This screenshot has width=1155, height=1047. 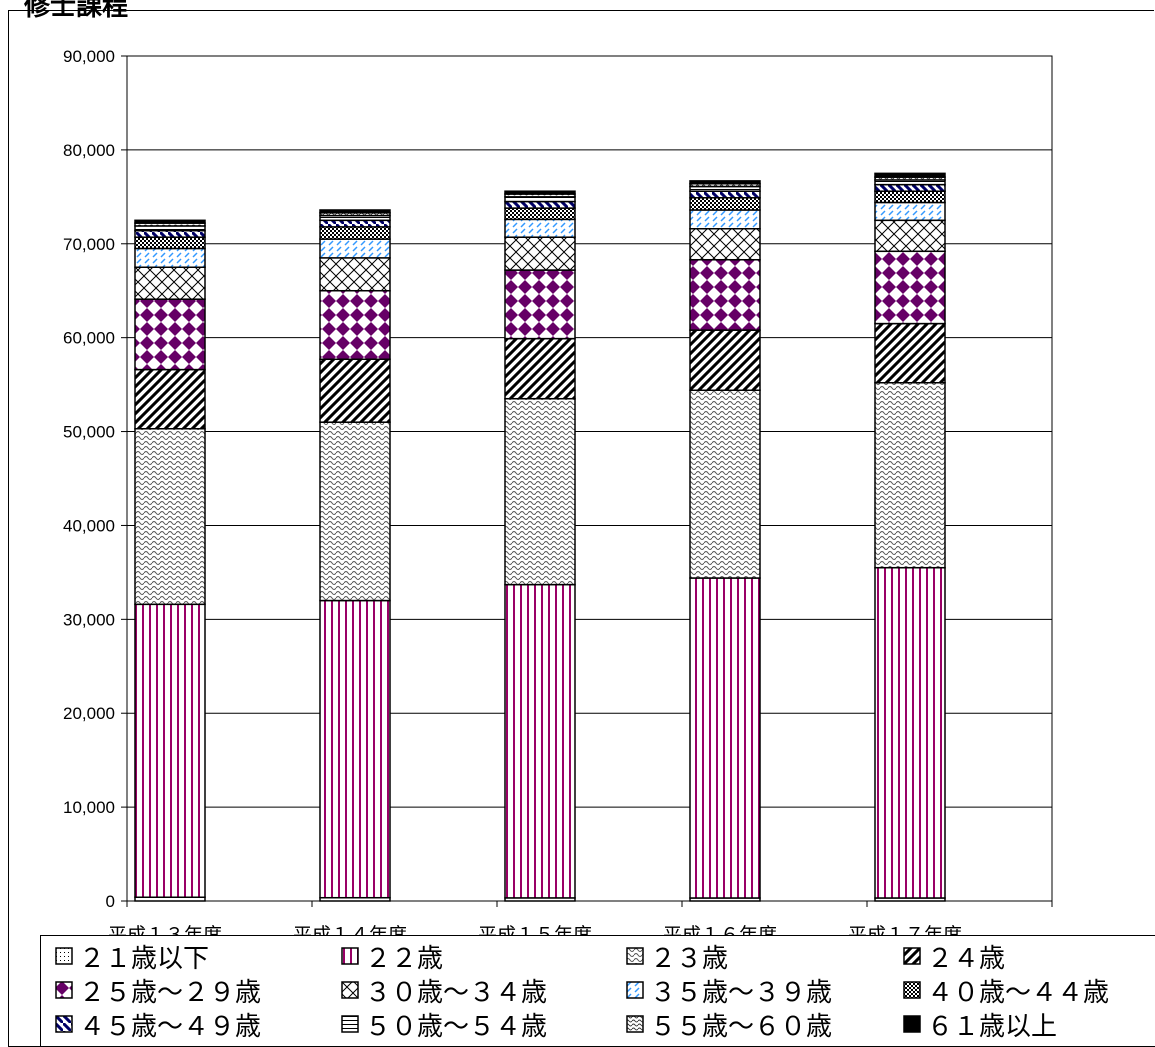 I want to click on legend-item: ４５歳～４９歳, so click(x=158, y=1025).